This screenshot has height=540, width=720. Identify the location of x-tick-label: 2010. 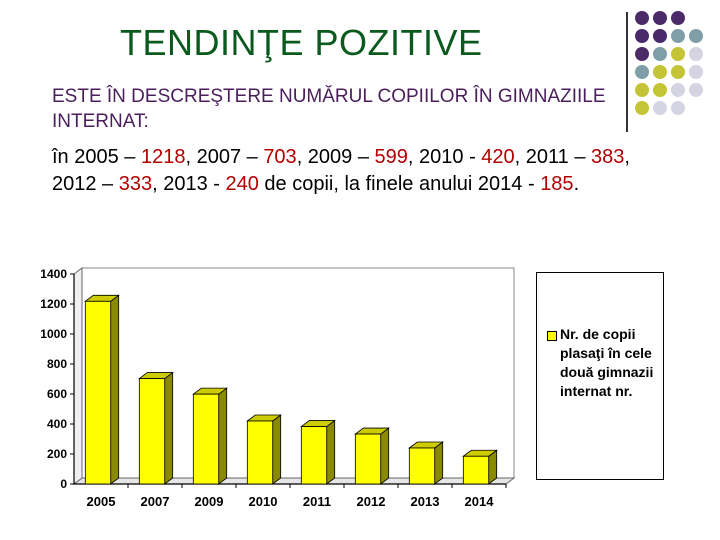
(263, 501).